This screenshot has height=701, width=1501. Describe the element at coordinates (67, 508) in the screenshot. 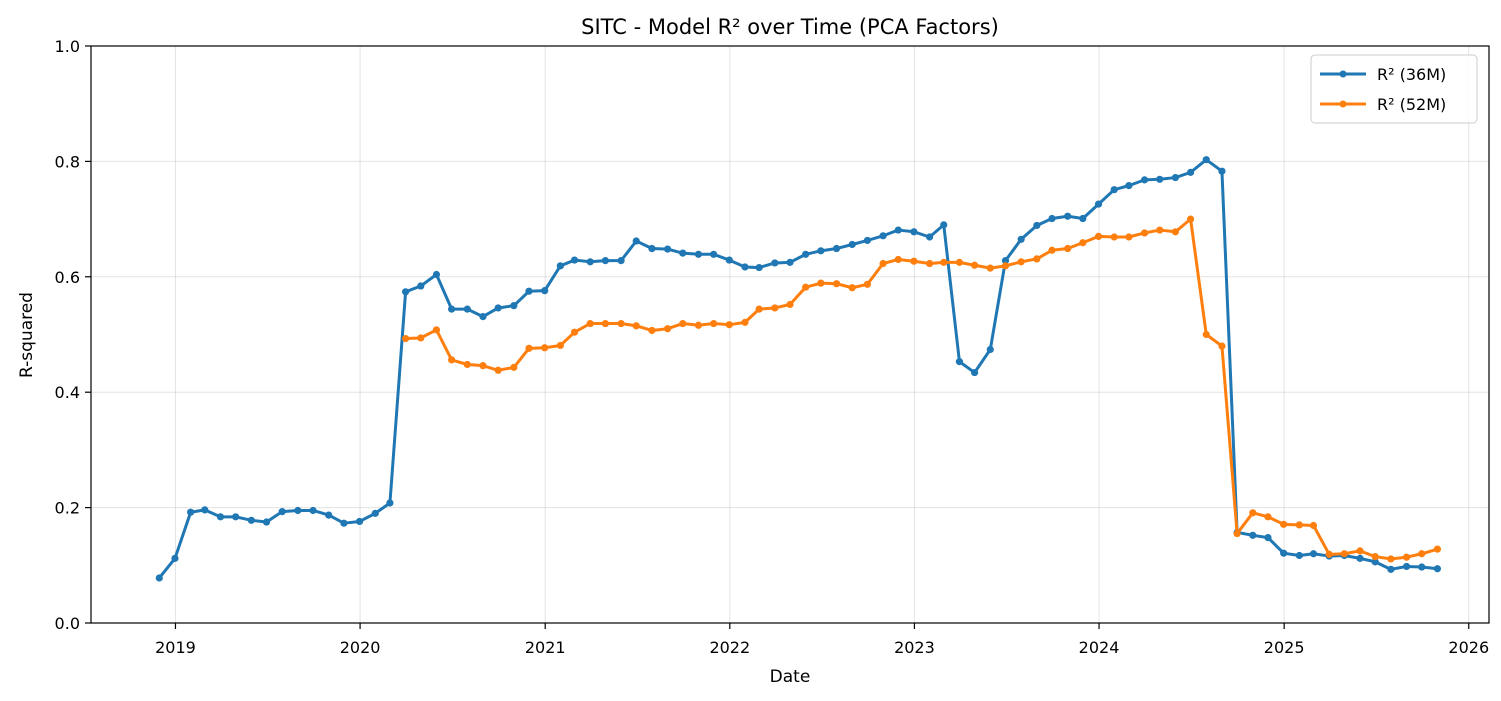

I see `y-tick-label: 0.2` at that location.